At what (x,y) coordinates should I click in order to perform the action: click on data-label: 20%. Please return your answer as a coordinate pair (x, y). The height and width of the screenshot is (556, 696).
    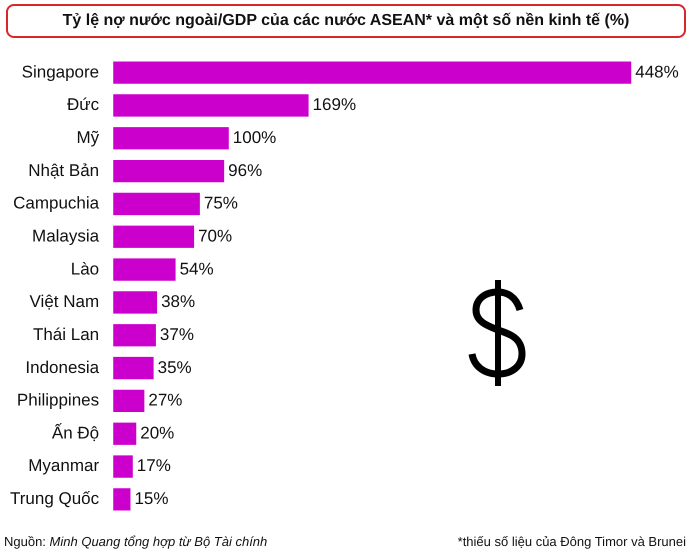
    Looking at the image, I should click on (157, 432).